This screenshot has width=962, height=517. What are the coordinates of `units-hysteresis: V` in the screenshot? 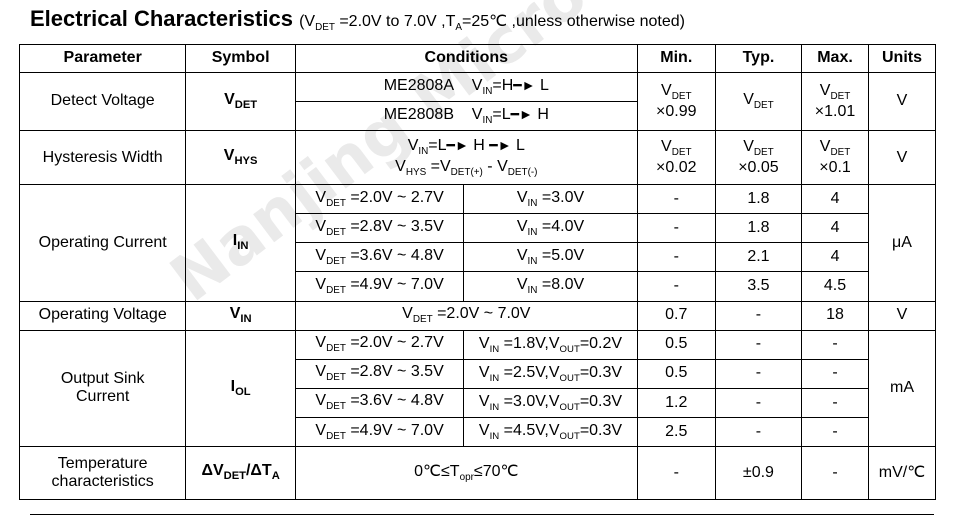 It's located at (902, 158).